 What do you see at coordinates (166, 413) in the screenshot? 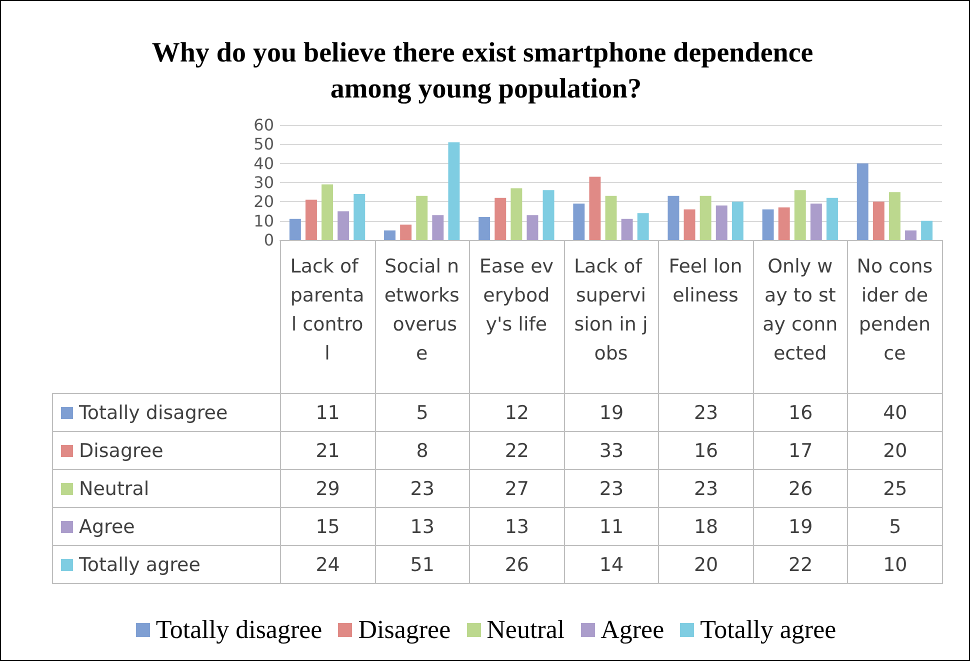
I see `legend-label: Totally disagree` at bounding box center [166, 413].